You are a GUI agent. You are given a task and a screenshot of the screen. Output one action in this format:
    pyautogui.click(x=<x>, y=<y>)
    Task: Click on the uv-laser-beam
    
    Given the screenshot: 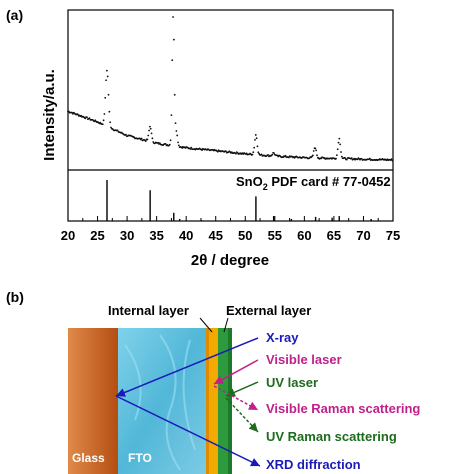 What is the action you would take?
    pyautogui.click(x=242, y=389)
    